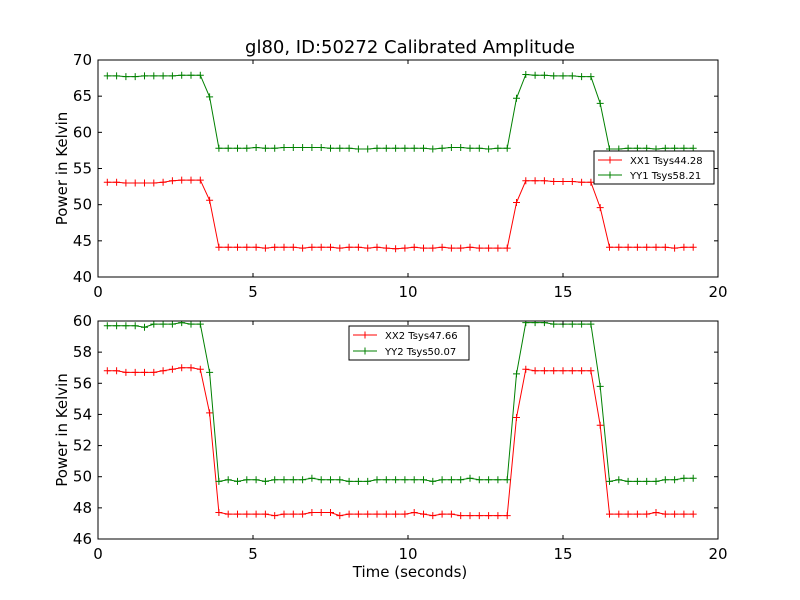  Describe the element at coordinates (410, 572) in the screenshot. I see `x-axis-label: Time (seconds)` at that location.